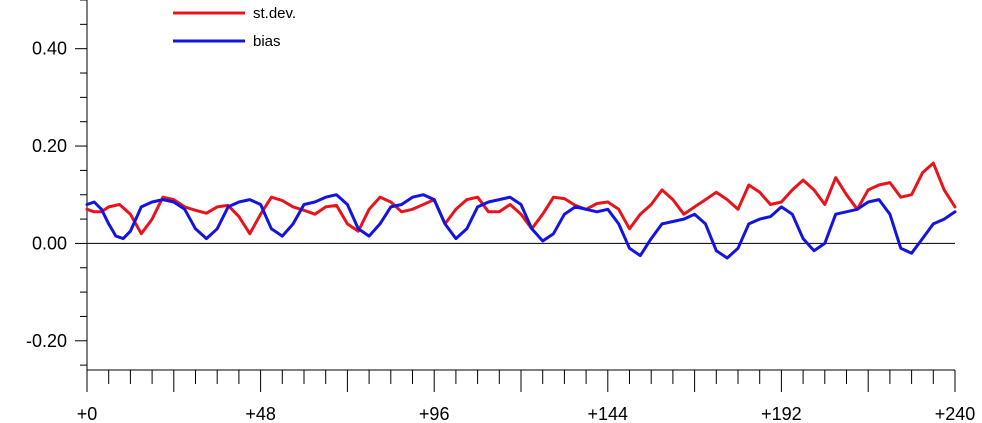  What do you see at coordinates (274, 13) in the screenshot?
I see `legend-label-stdev: st.dev.` at bounding box center [274, 13].